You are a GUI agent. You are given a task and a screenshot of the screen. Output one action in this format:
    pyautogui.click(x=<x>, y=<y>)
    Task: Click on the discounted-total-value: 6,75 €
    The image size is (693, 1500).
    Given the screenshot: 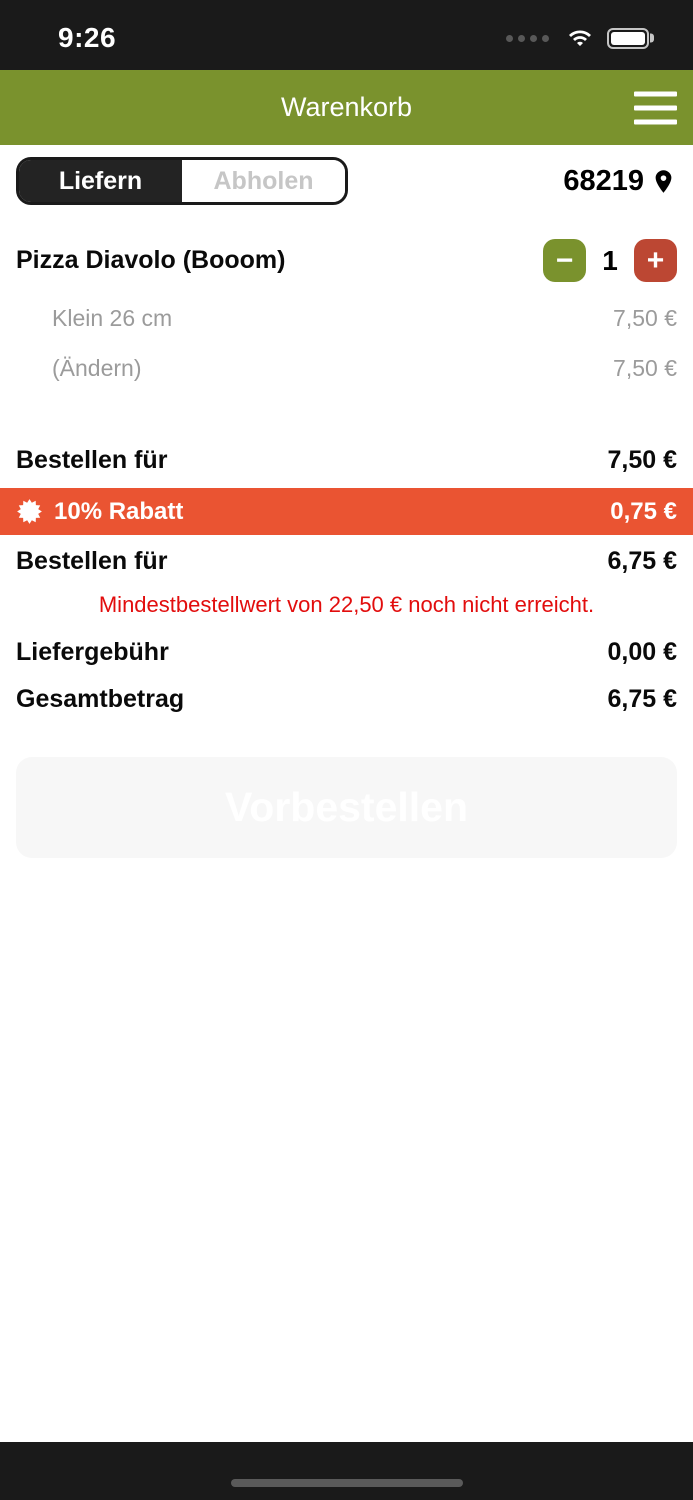 What is the action you would take?
    pyautogui.click(x=642, y=561)
    